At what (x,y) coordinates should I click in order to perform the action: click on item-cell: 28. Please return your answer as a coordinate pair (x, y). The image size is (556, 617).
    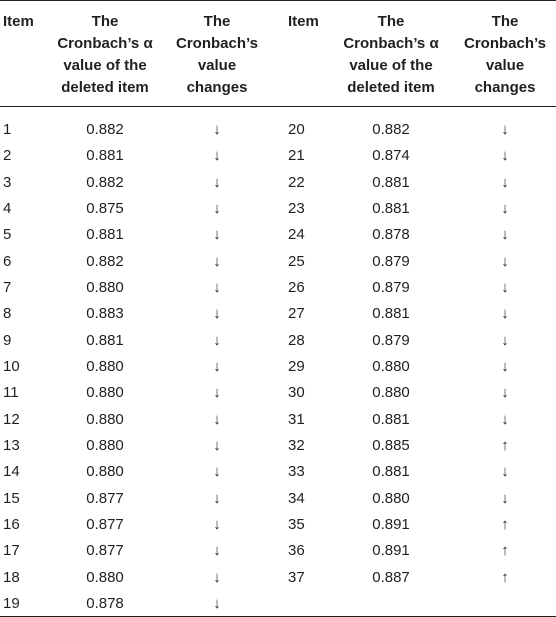
    Looking at the image, I should click on (296, 340).